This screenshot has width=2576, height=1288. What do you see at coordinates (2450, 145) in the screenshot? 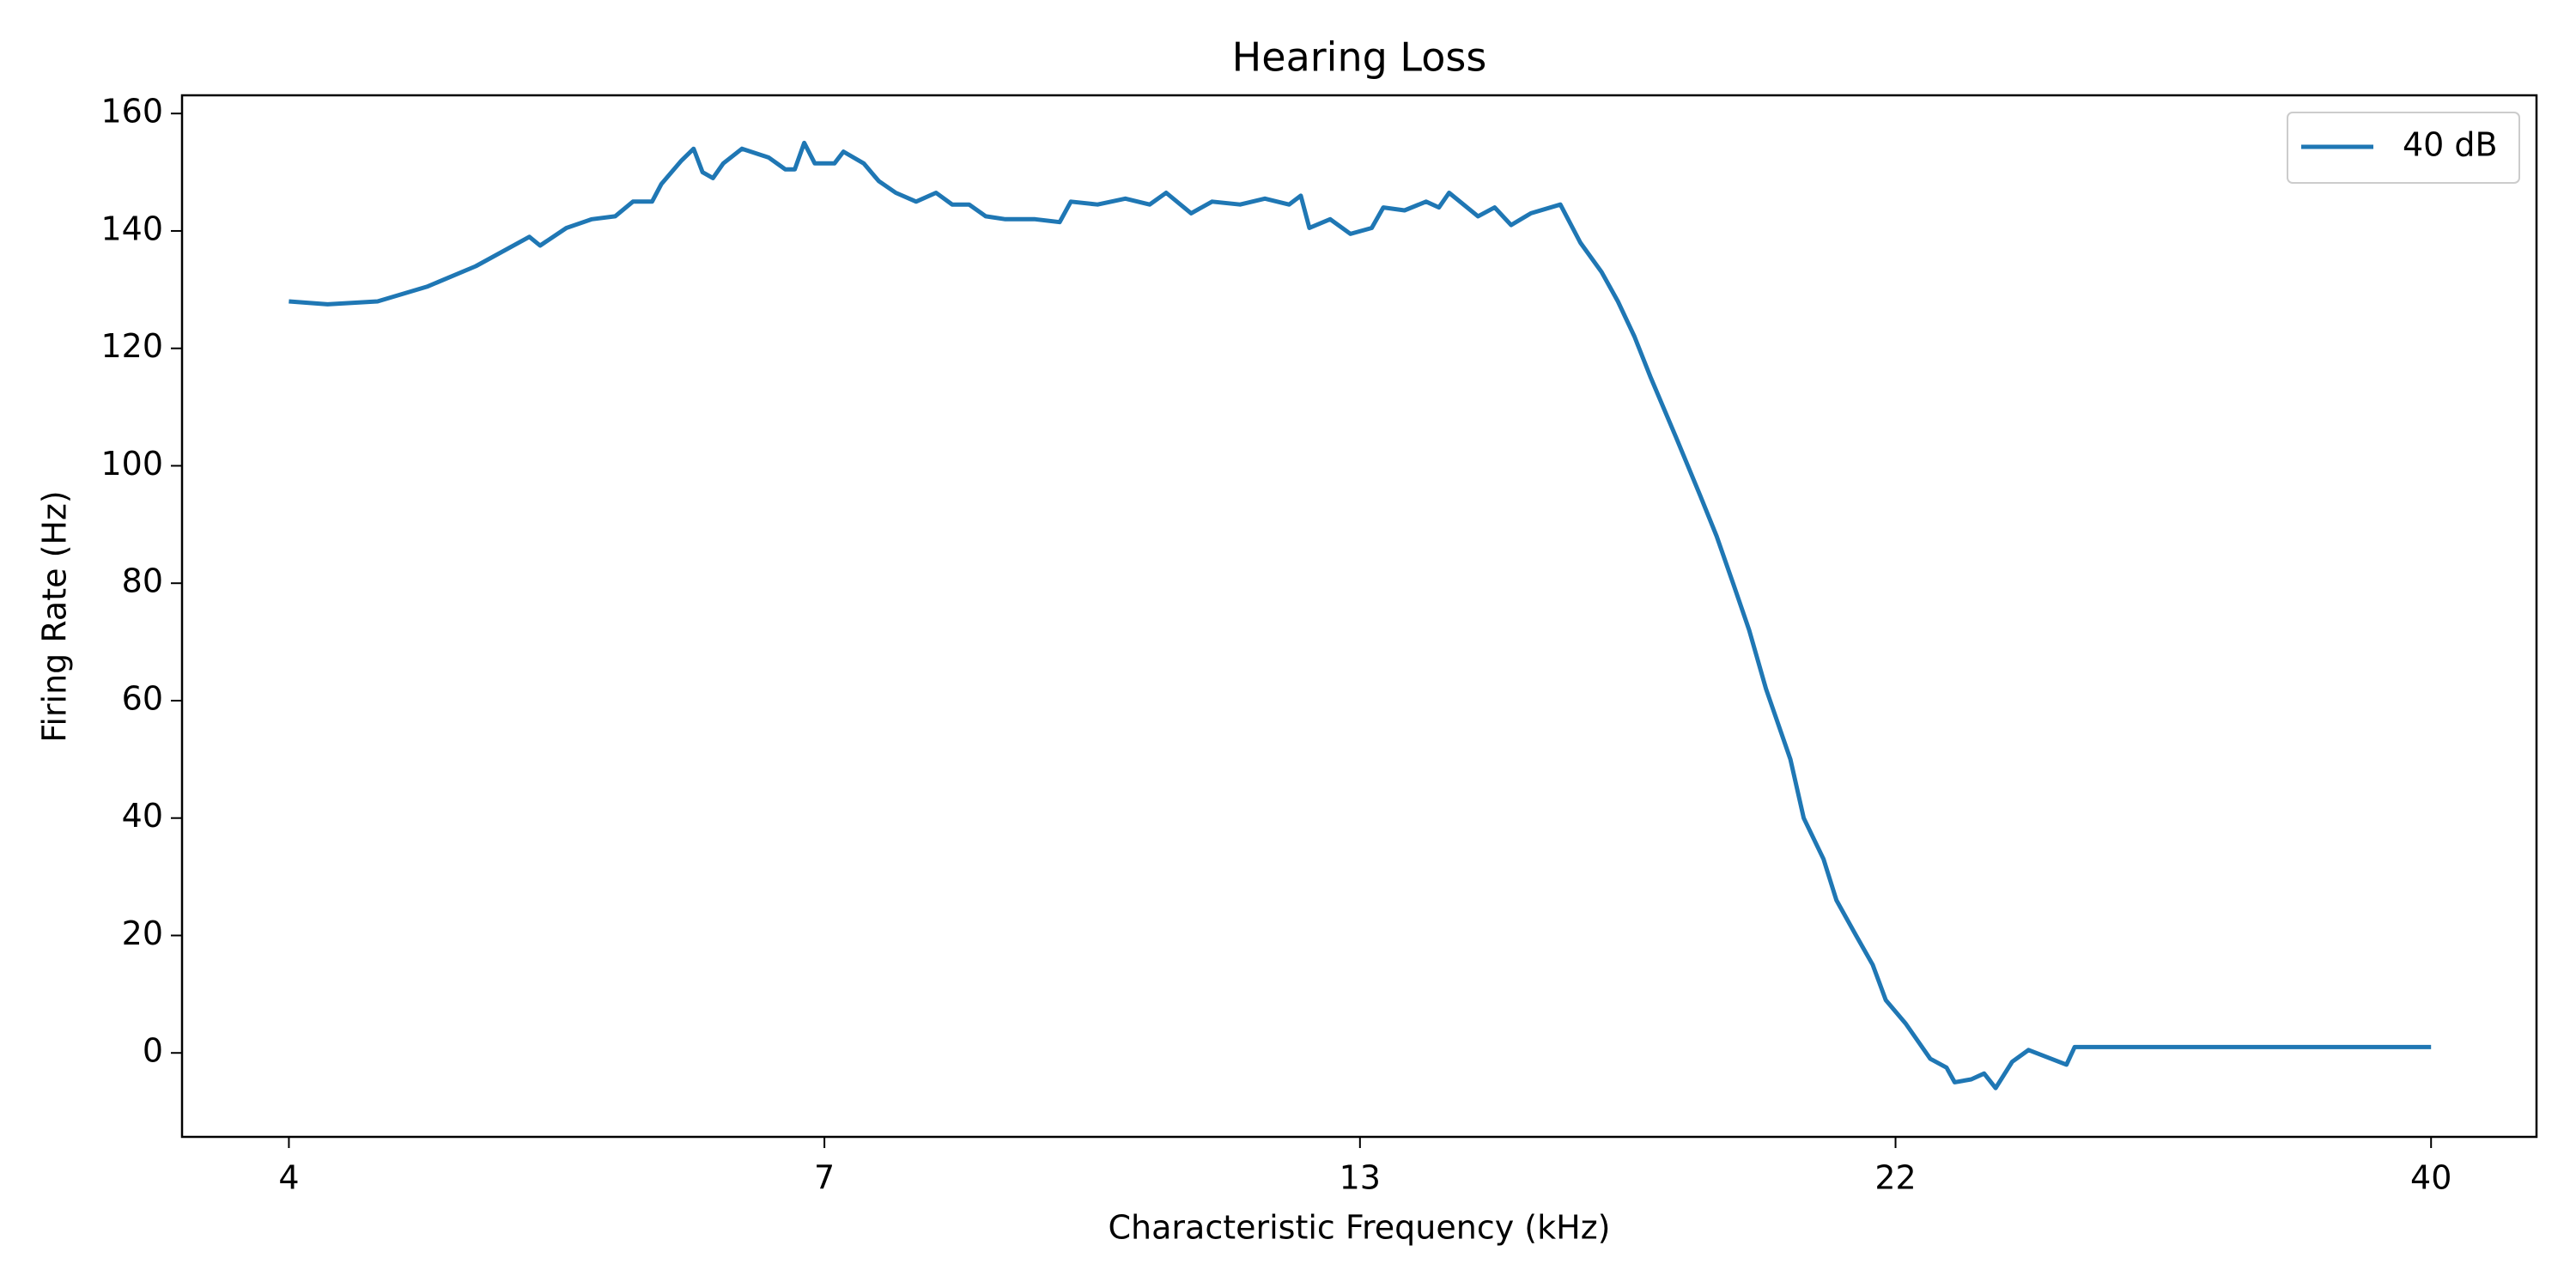
I see `legend-label: 40 dB` at bounding box center [2450, 145].